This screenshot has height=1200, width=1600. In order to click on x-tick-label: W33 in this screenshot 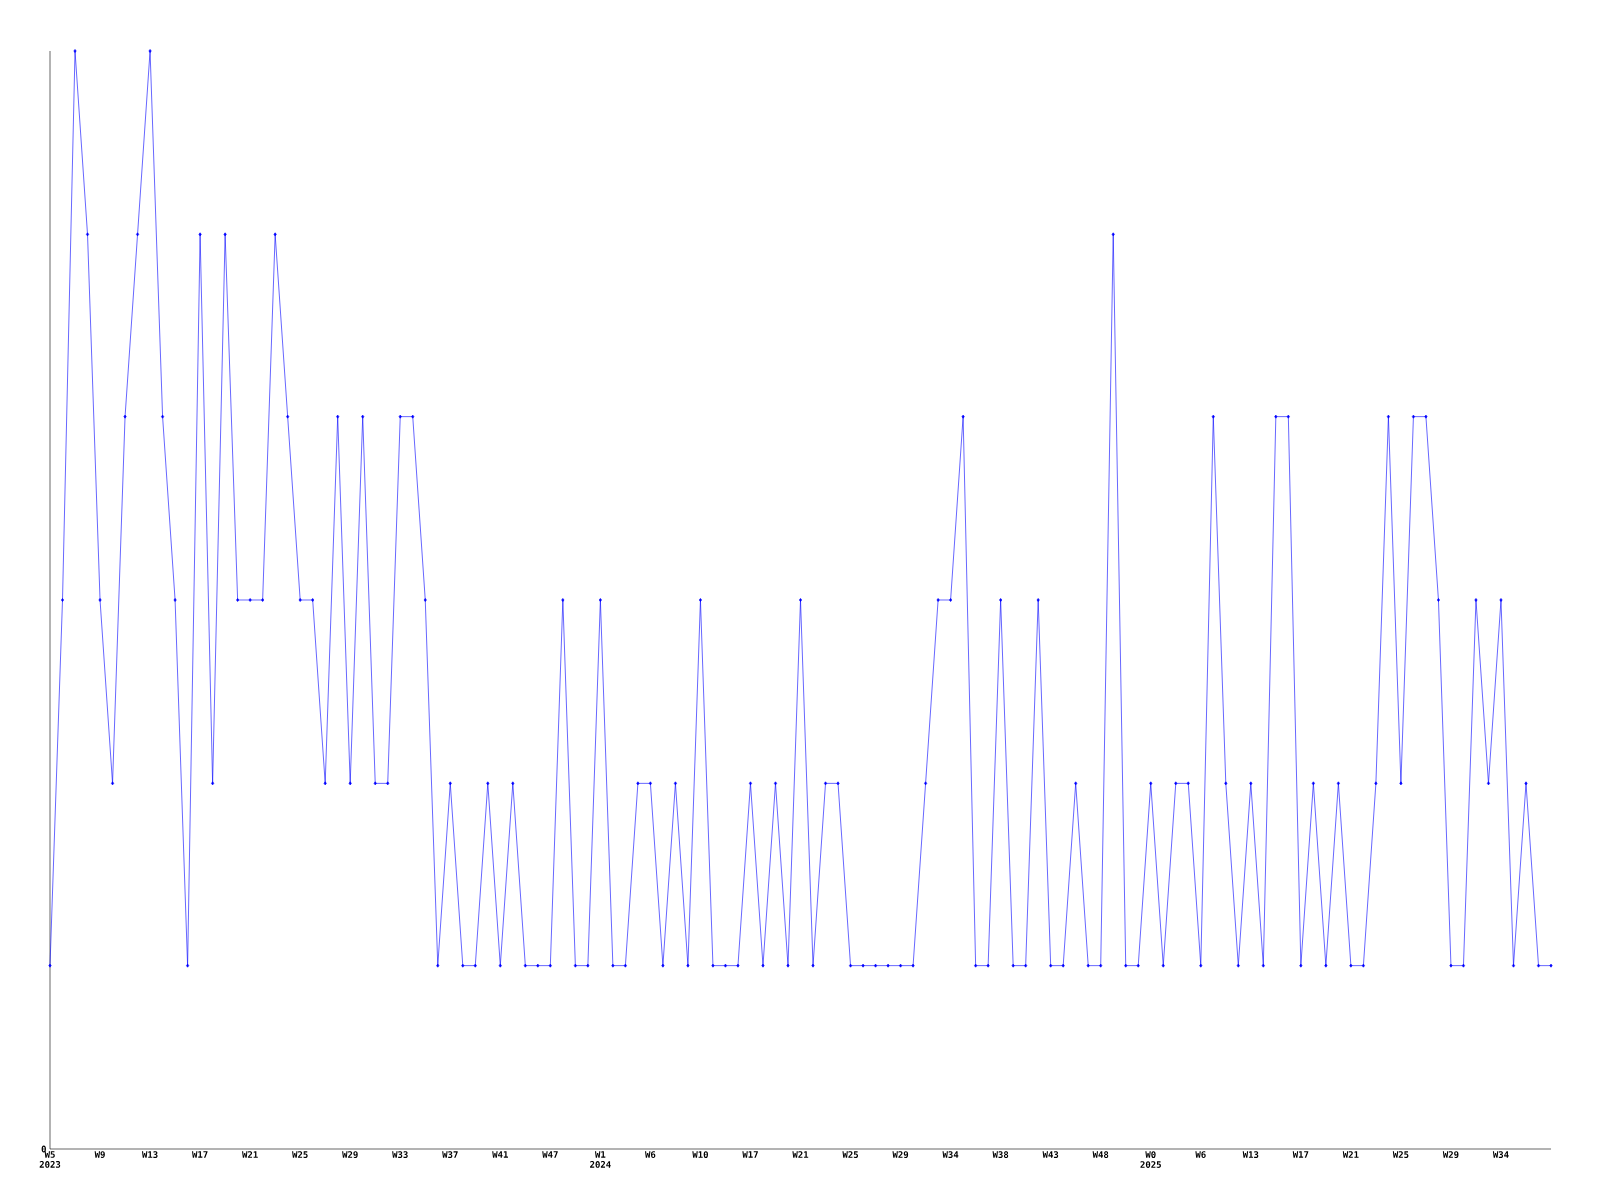, I will do `click(400, 1154)`.